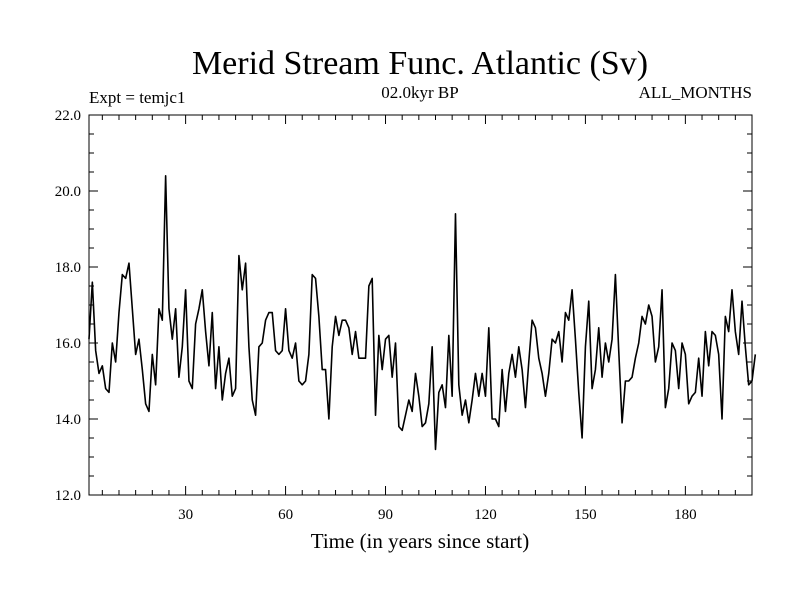  What do you see at coordinates (420, 541) in the screenshot?
I see `x-axis-title: Time (in years since start)` at bounding box center [420, 541].